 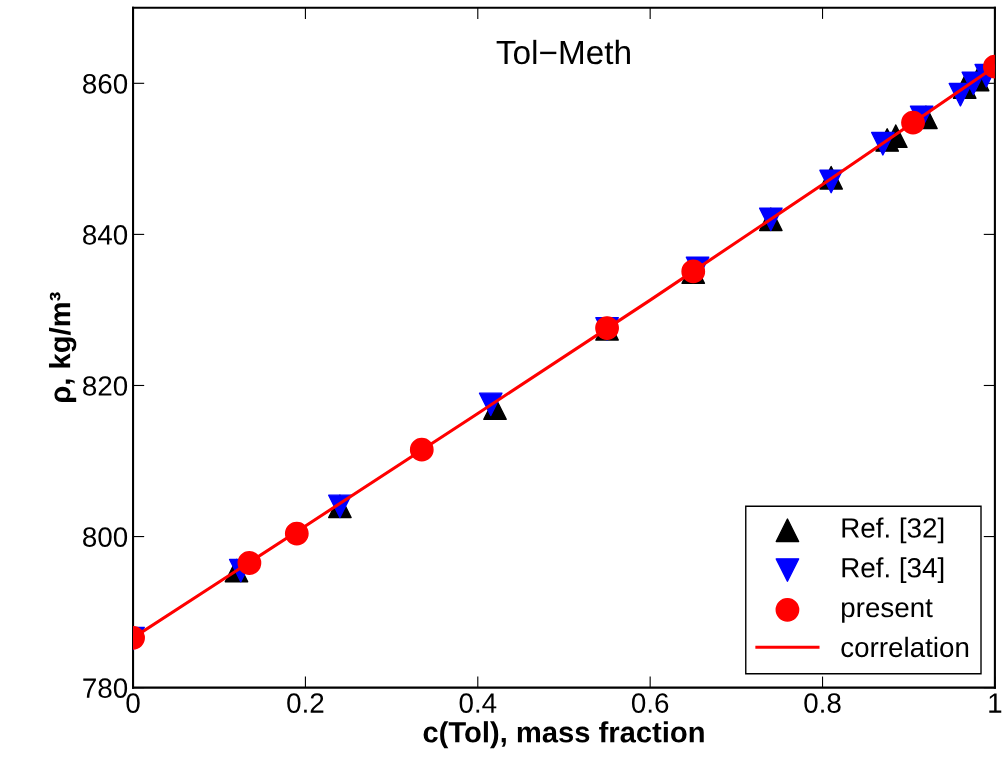 I want to click on legend-label: present, so click(x=887, y=611).